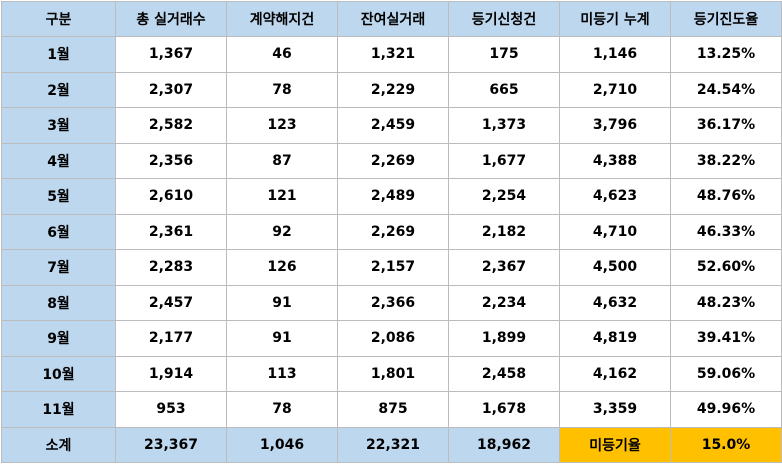 The image size is (782, 475). Describe the element at coordinates (58, 267) in the screenshot. I see `row-label-cell: 7월` at that location.